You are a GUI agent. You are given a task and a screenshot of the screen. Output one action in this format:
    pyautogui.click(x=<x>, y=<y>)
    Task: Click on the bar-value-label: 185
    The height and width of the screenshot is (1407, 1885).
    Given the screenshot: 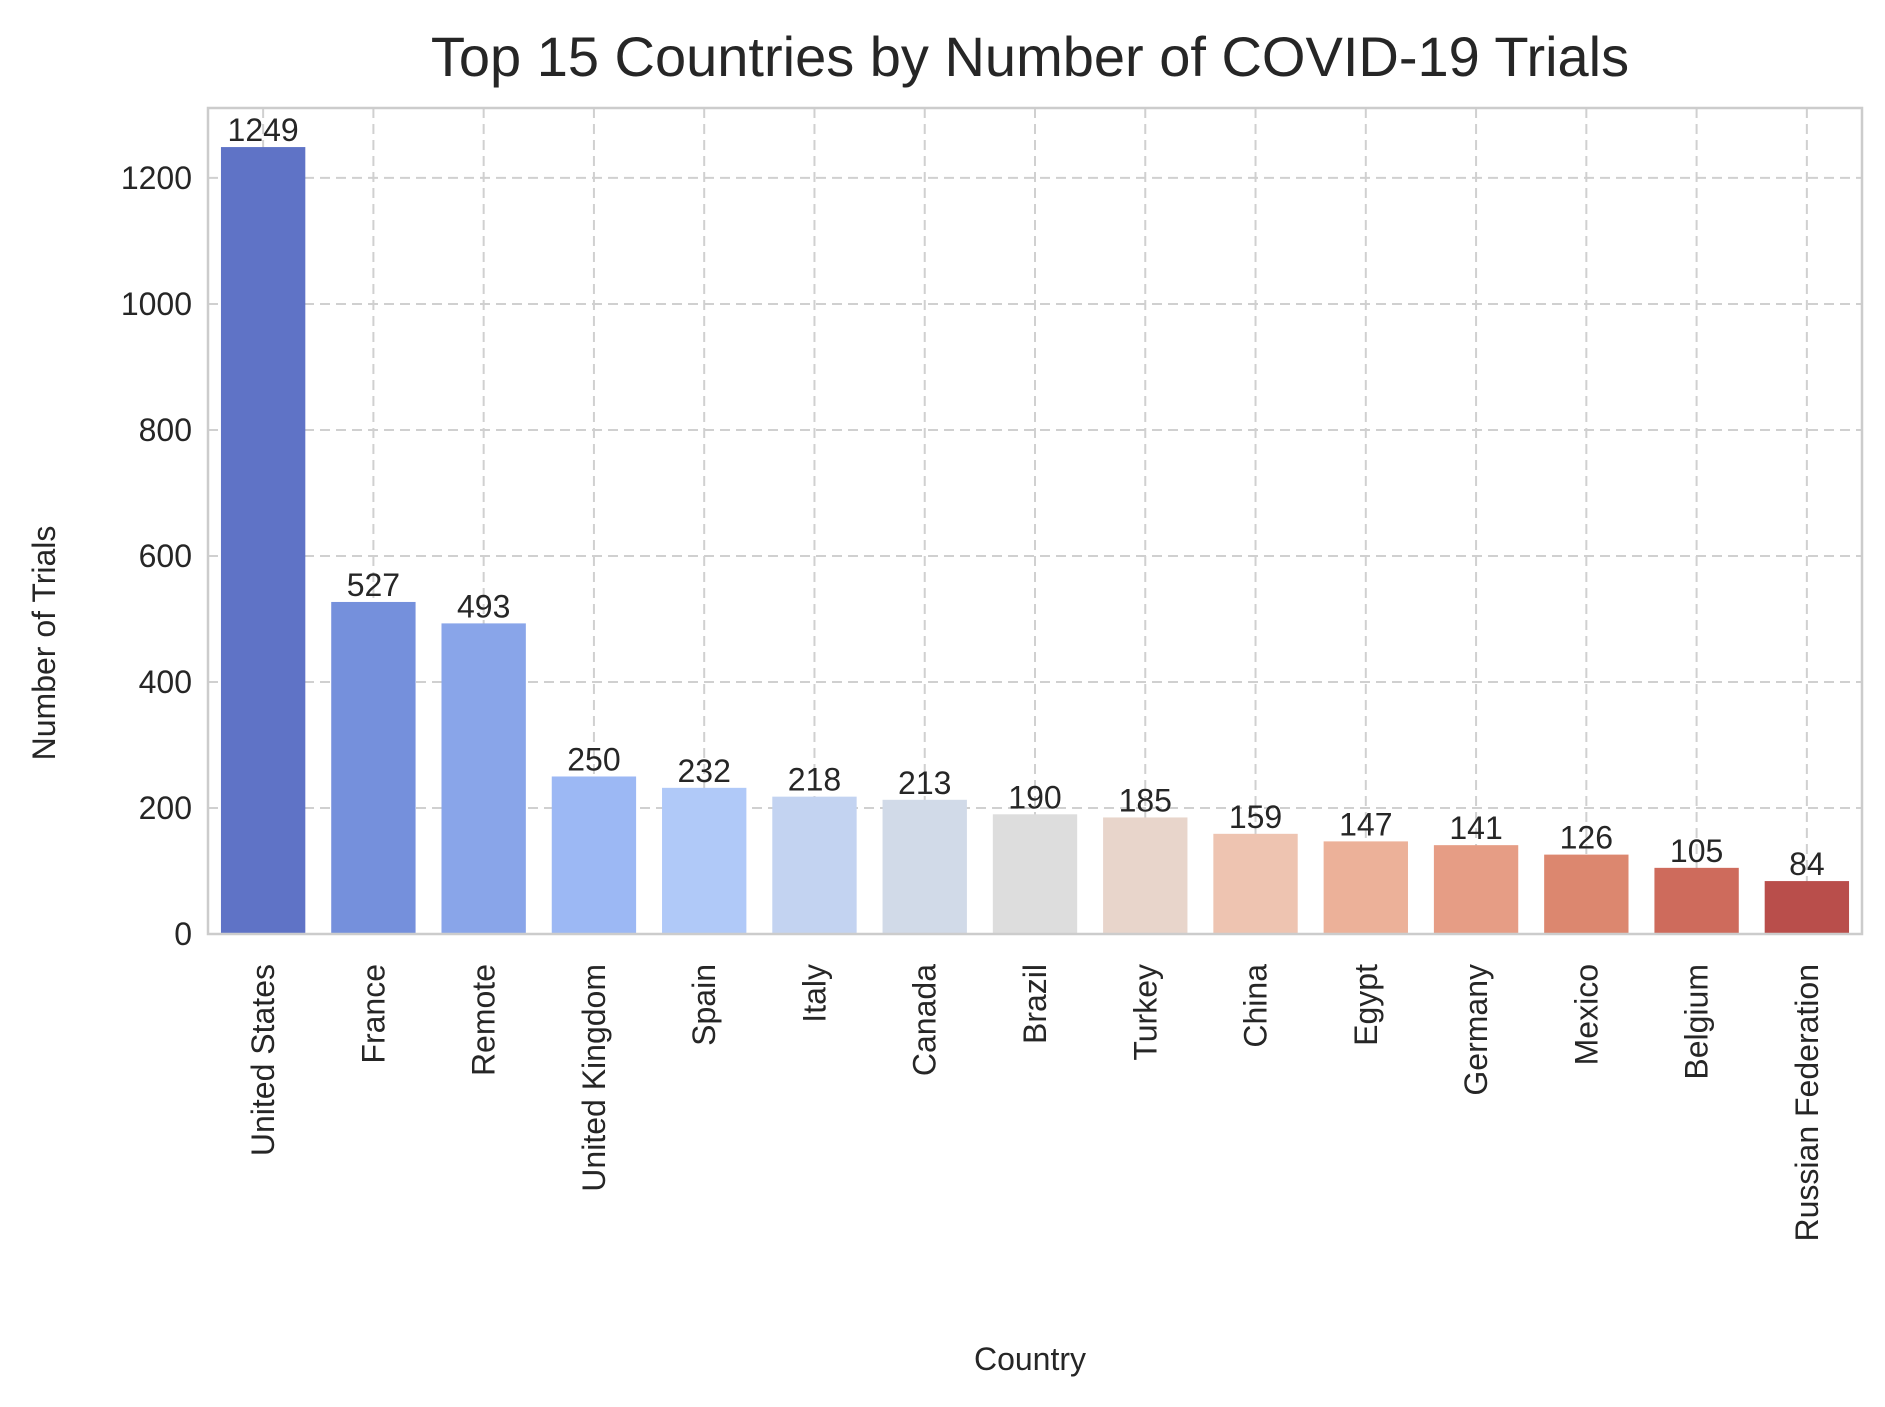 What is the action you would take?
    pyautogui.click(x=1145, y=800)
    